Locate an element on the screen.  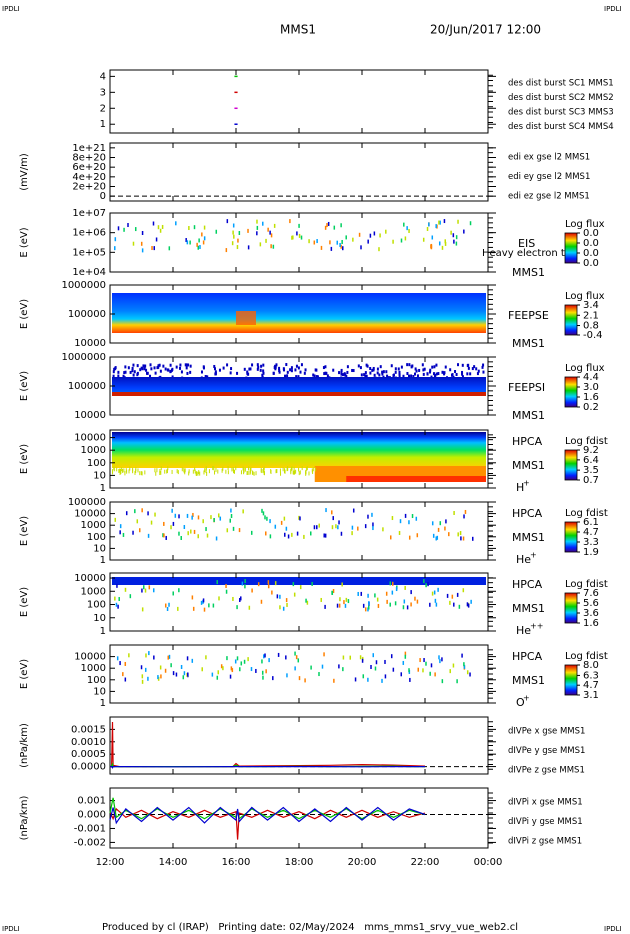
y-tick-label: 1000000 is located at coordinates (83, 357).